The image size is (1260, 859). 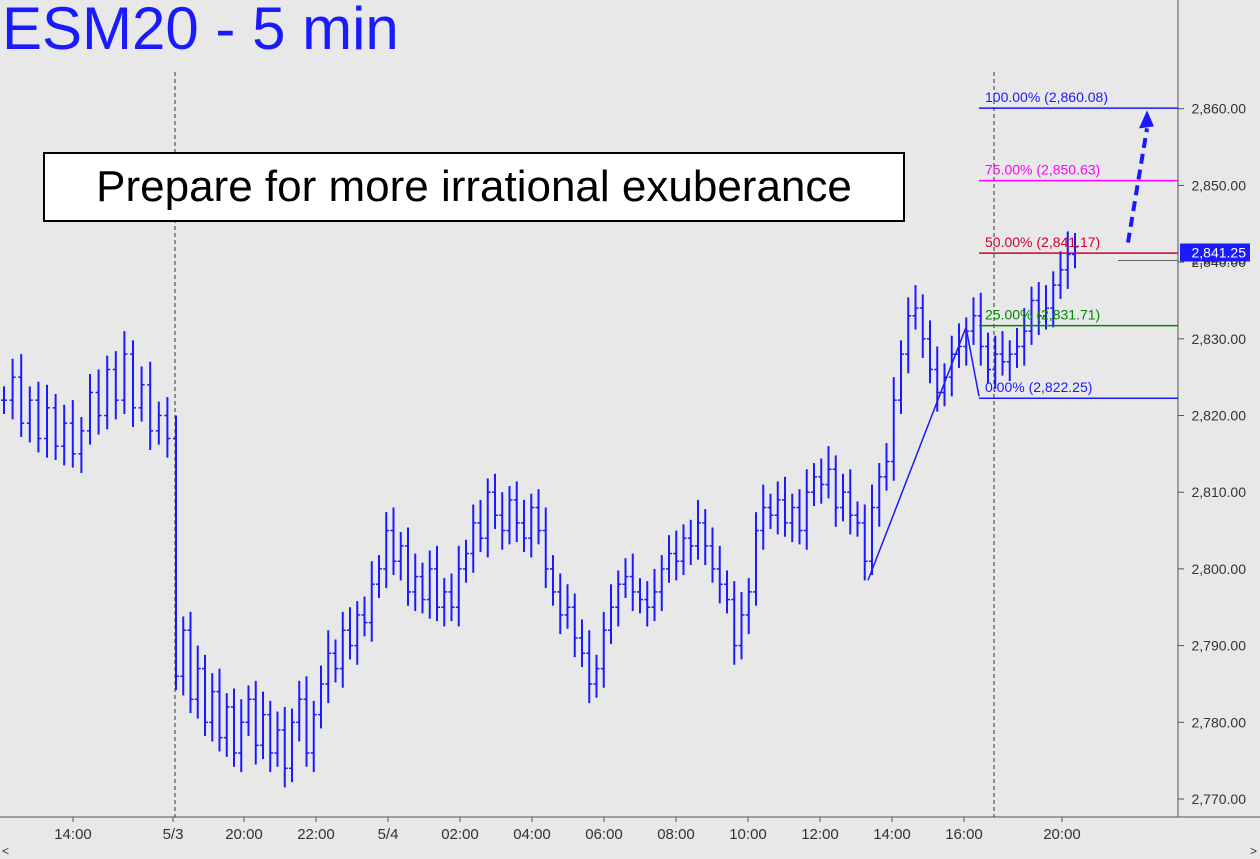 What do you see at coordinates (1253, 851) in the screenshot?
I see `scroll-right-arrow: >` at bounding box center [1253, 851].